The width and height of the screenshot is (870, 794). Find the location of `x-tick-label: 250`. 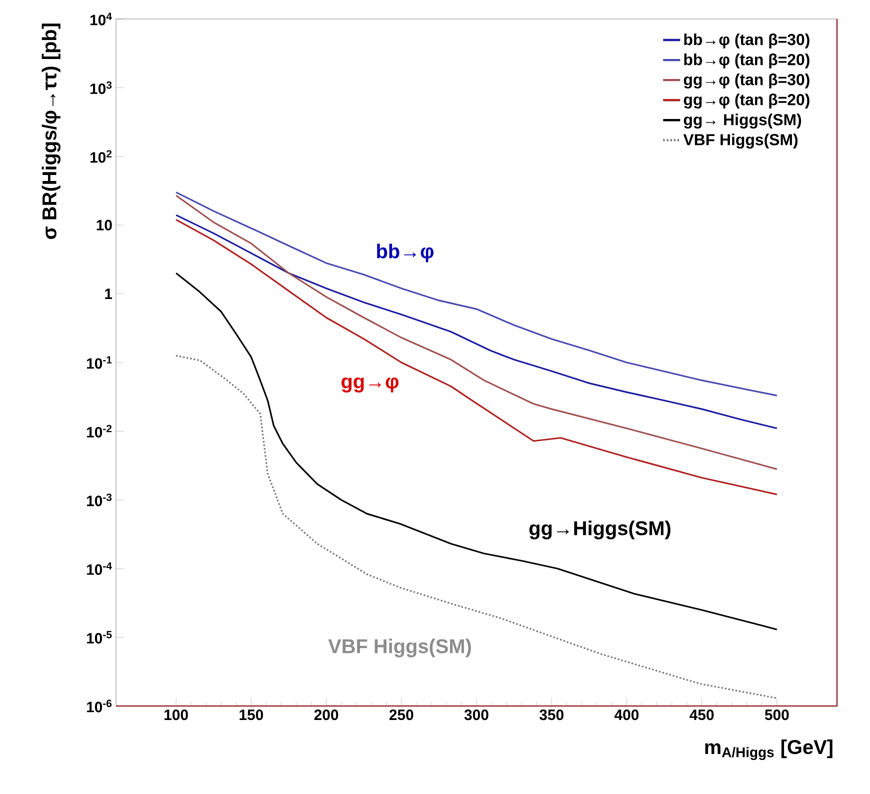

x-tick-label: 250 is located at coordinates (401, 715).